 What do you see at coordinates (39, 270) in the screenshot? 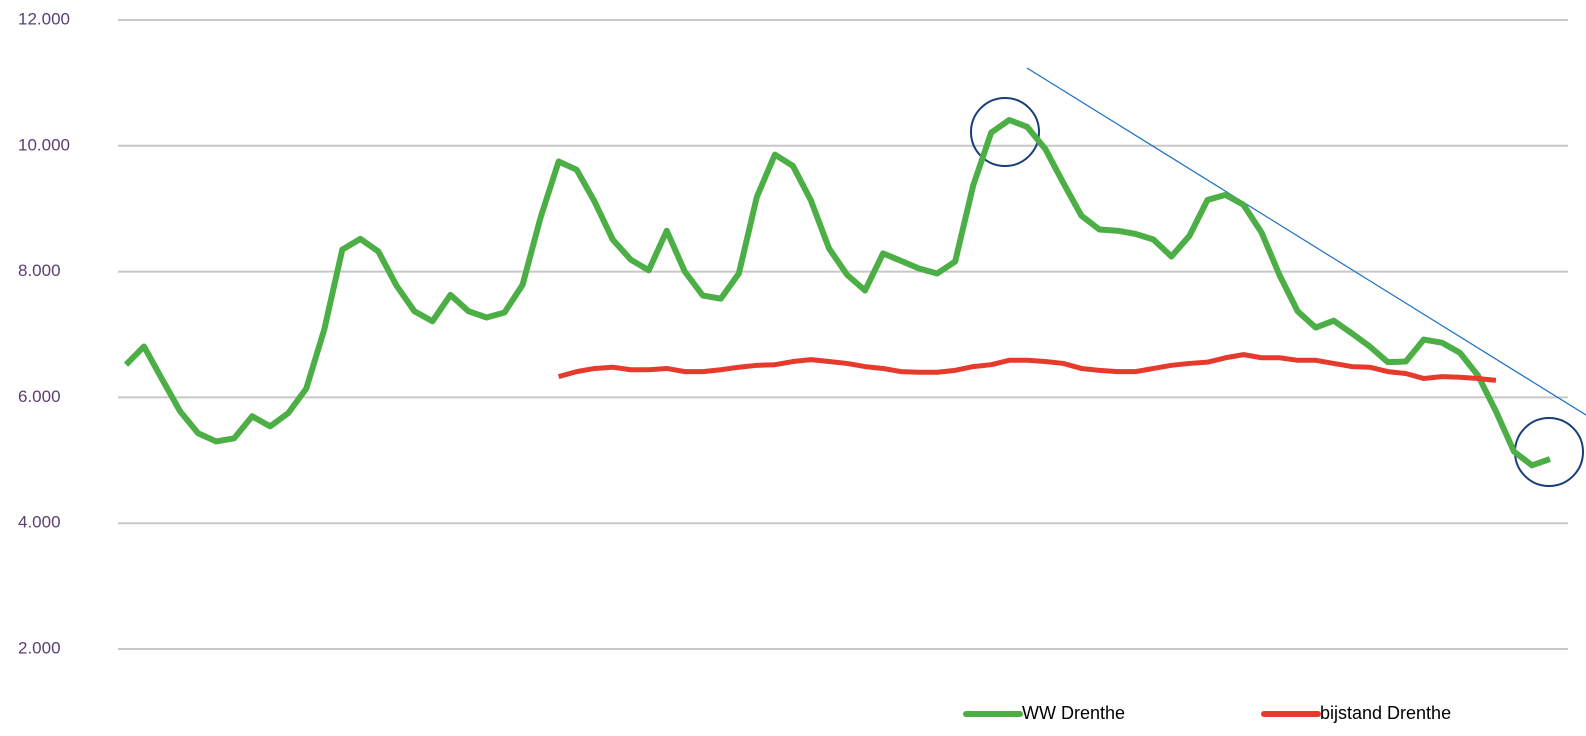
I see `y-tick-label: 8.000` at bounding box center [39, 270].